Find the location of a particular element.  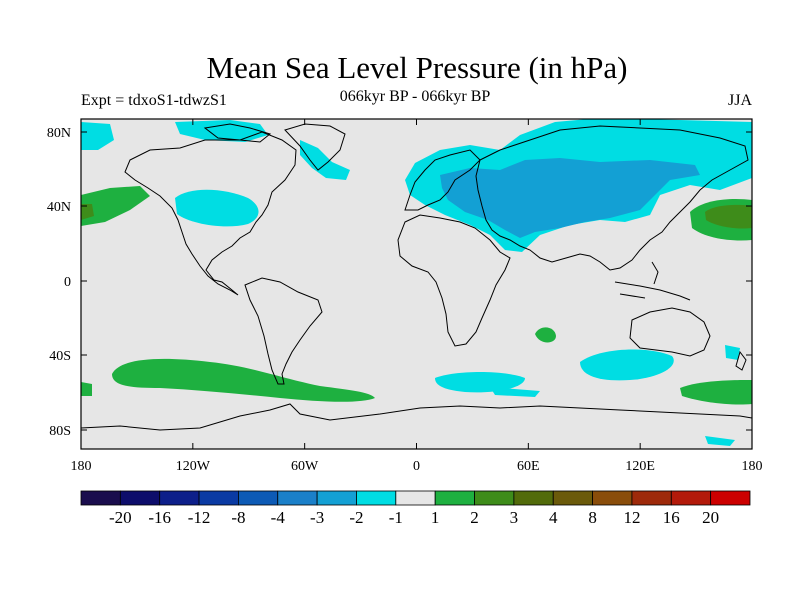

coast-greenland is located at coordinates (315, 147).